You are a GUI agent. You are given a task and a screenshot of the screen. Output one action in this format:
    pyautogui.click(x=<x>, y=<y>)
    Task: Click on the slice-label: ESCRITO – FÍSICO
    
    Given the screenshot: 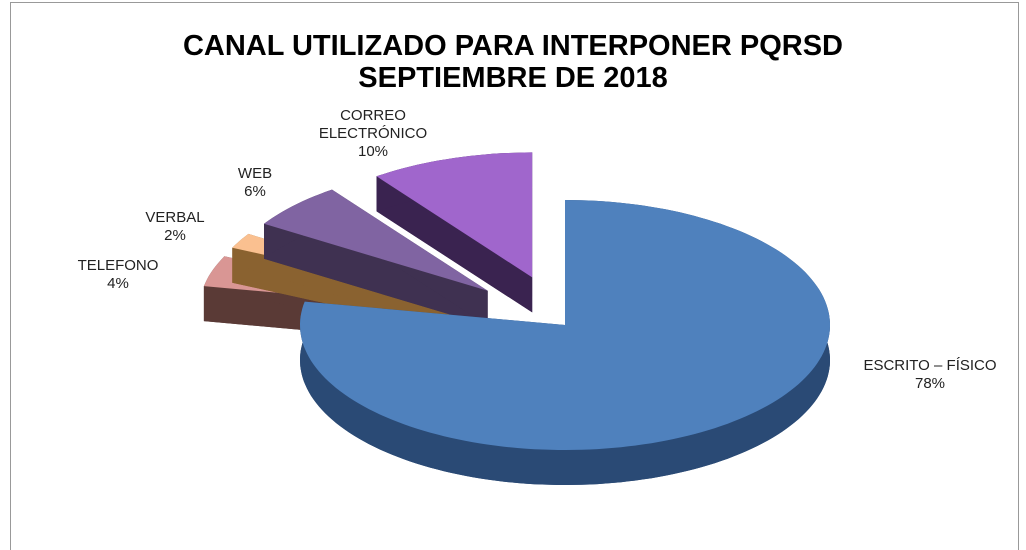 What is the action you would take?
    pyautogui.click(x=930, y=365)
    